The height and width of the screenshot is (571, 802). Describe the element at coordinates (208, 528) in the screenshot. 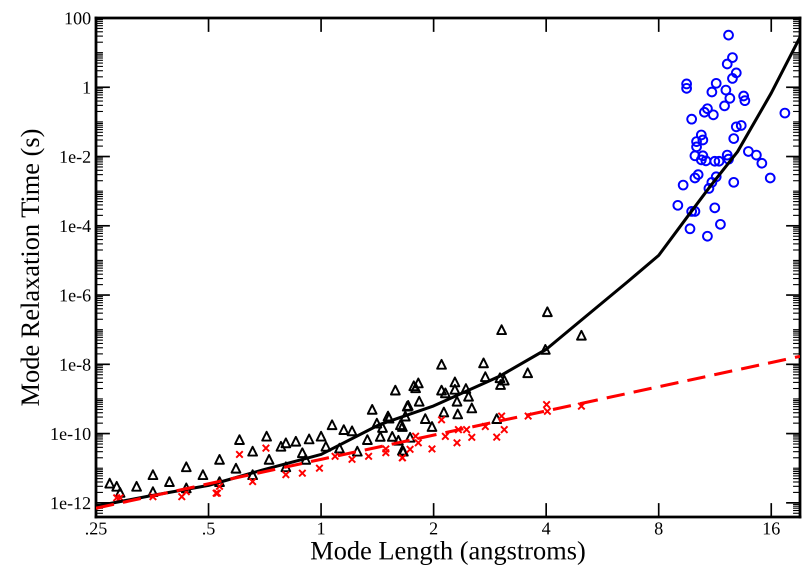

I see `x-tick-label: .5` at that location.